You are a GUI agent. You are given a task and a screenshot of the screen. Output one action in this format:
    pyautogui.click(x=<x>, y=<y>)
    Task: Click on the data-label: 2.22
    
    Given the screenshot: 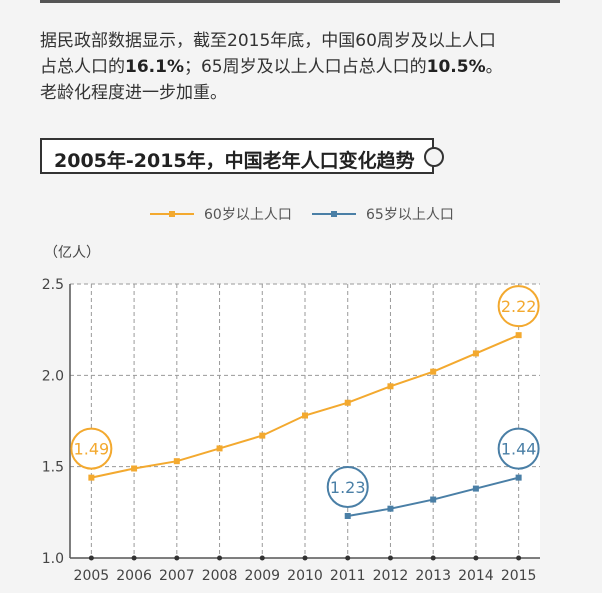 What is the action you would take?
    pyautogui.click(x=519, y=306)
    